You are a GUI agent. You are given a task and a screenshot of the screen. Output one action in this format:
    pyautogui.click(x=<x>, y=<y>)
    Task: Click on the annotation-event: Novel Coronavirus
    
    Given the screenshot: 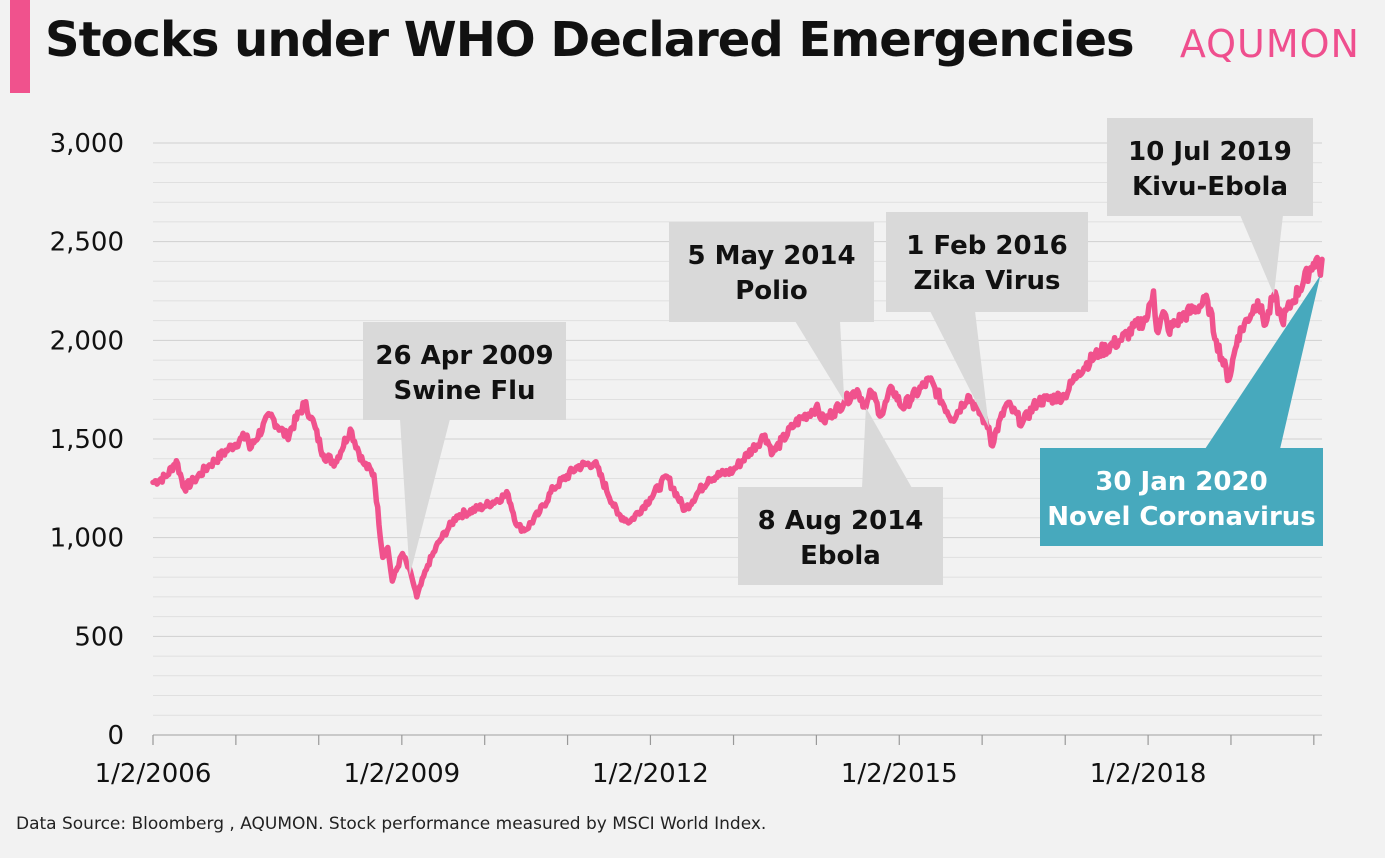 What is the action you would take?
    pyautogui.click(x=1181, y=517)
    